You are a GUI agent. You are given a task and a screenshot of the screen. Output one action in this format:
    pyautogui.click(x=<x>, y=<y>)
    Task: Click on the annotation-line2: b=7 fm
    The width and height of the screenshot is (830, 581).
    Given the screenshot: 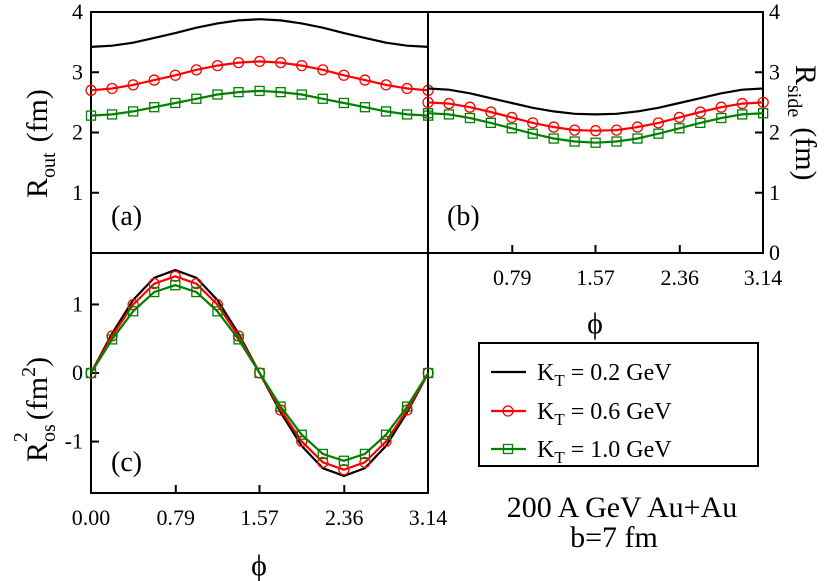 What is the action you would take?
    pyautogui.click(x=614, y=537)
    